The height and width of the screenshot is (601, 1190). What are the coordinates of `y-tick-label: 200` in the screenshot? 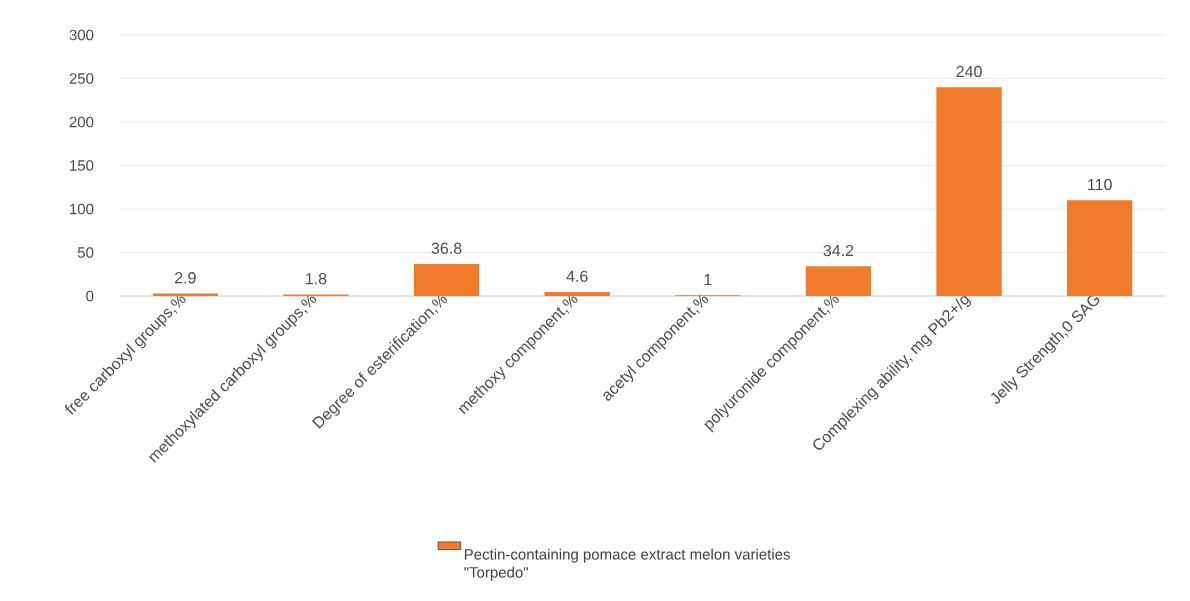 It's located at (81, 122).